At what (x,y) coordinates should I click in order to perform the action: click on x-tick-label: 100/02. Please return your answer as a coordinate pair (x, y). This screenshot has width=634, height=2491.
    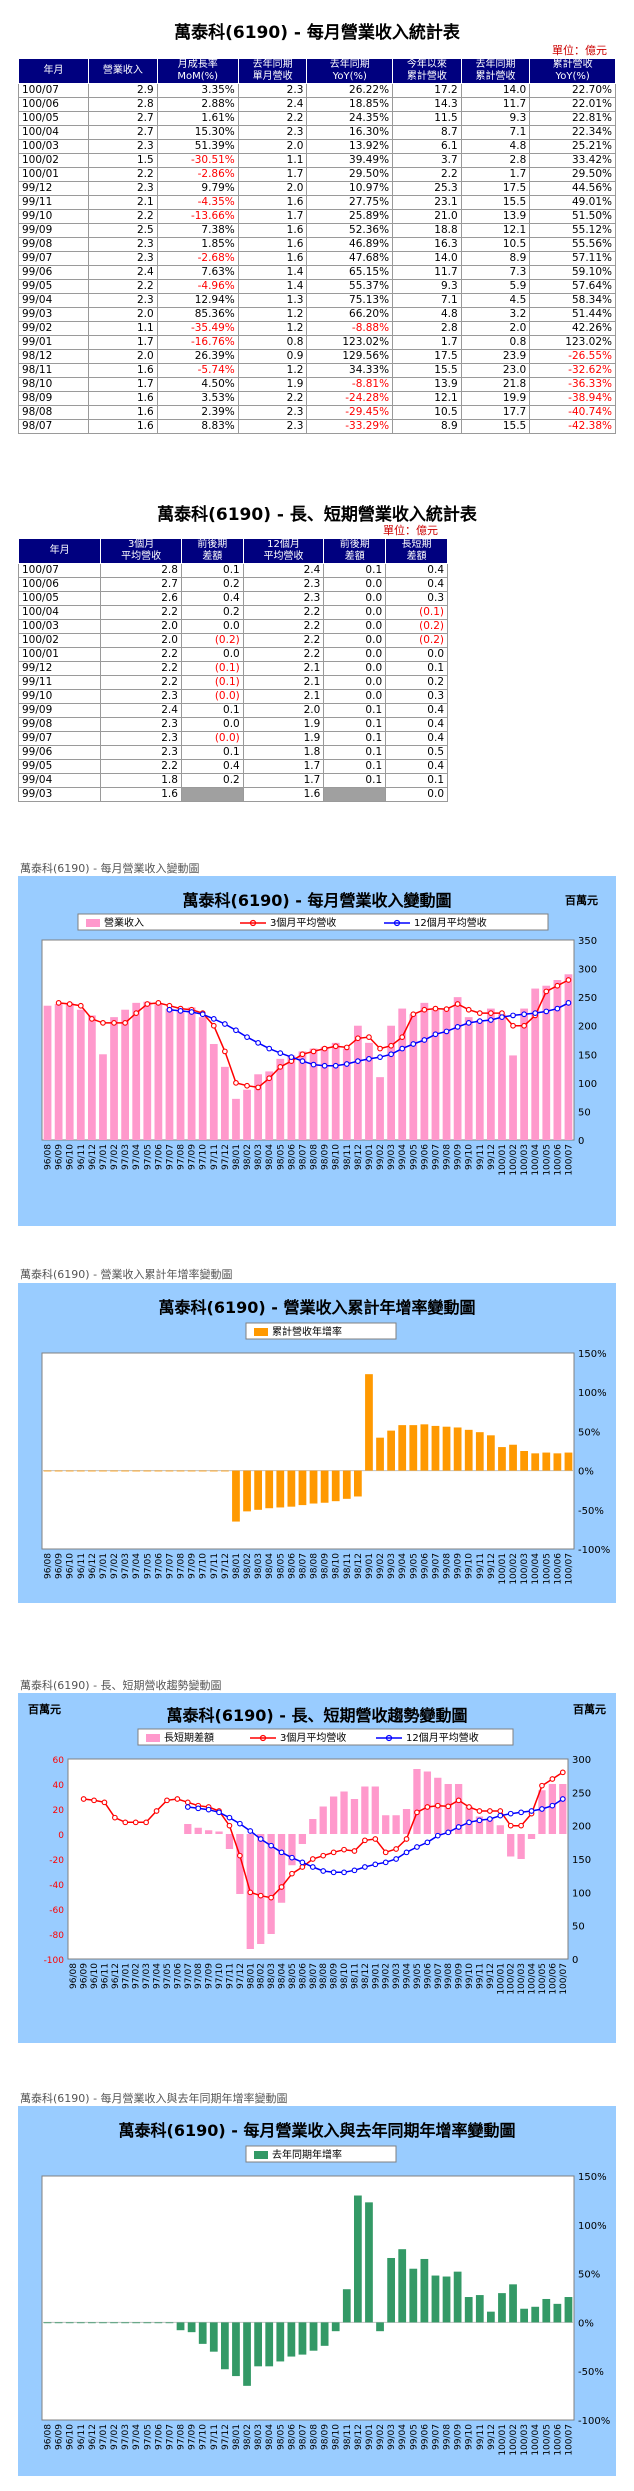
    Looking at the image, I should click on (512, 1979).